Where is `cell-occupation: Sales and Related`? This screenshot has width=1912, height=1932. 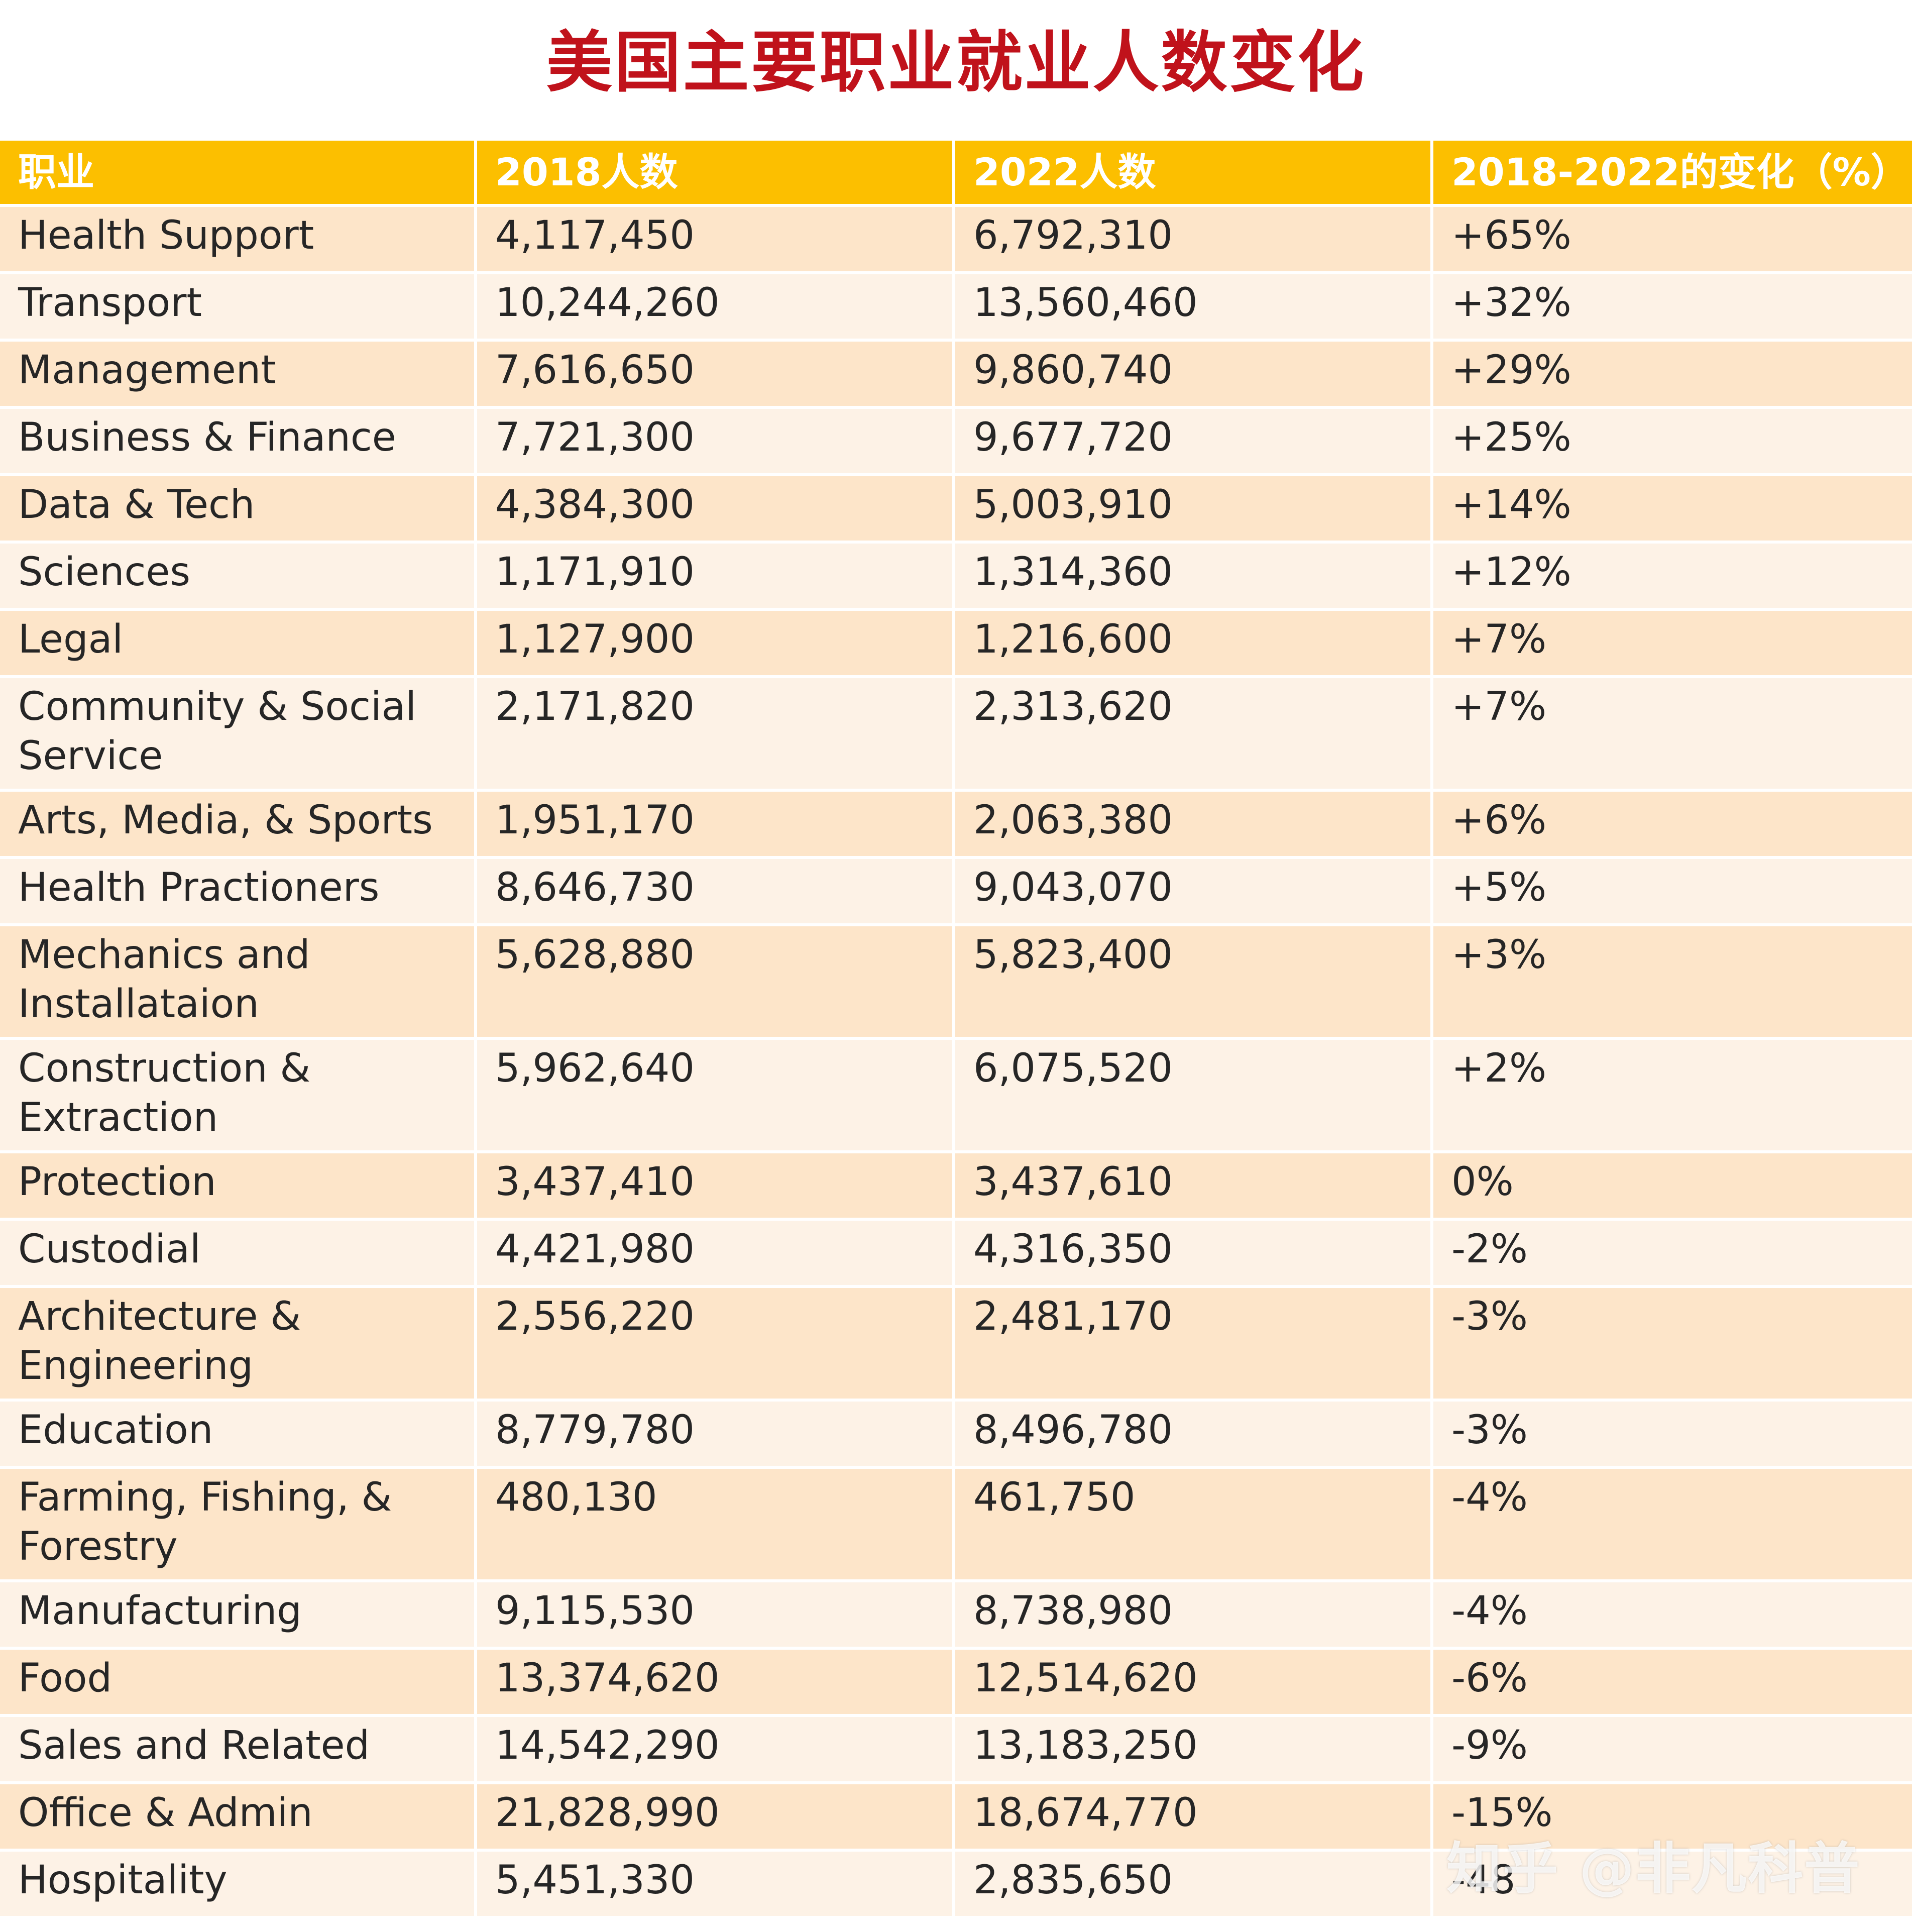 cell-occupation: Sales and Related is located at coordinates (238, 1749).